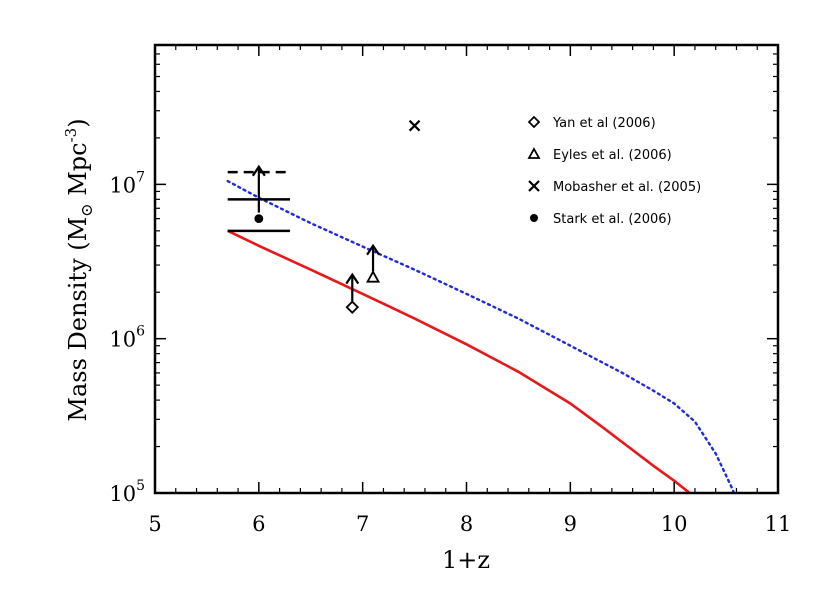 The height and width of the screenshot is (593, 830). Describe the element at coordinates (612, 219) in the screenshot. I see `legend-label: Stark et al. (2006)` at that location.